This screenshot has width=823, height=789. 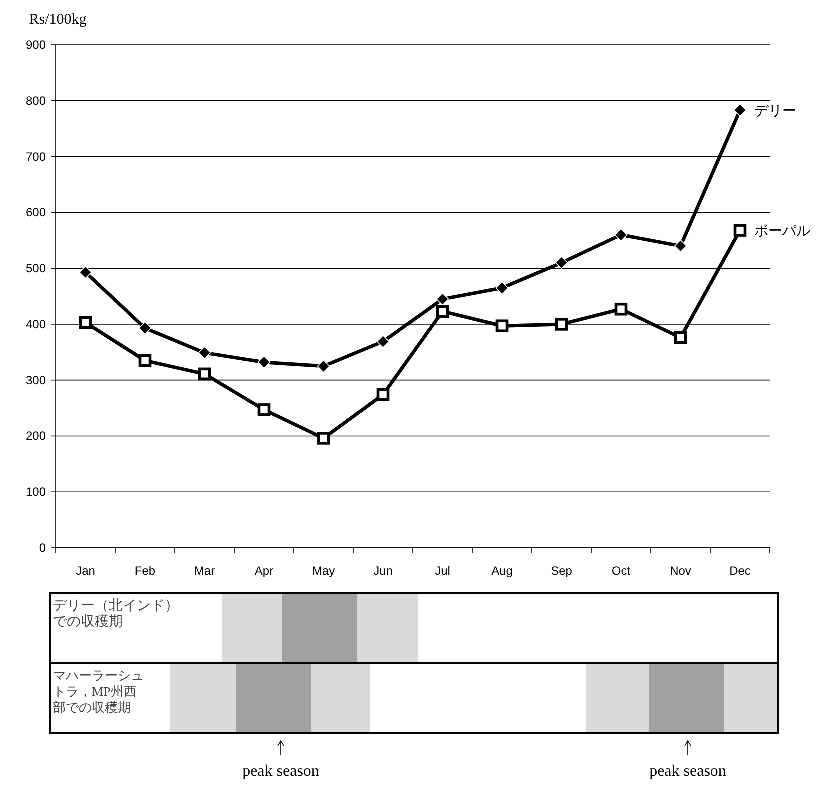 What do you see at coordinates (205, 571) in the screenshot?
I see `x-tick-label: Mar` at bounding box center [205, 571].